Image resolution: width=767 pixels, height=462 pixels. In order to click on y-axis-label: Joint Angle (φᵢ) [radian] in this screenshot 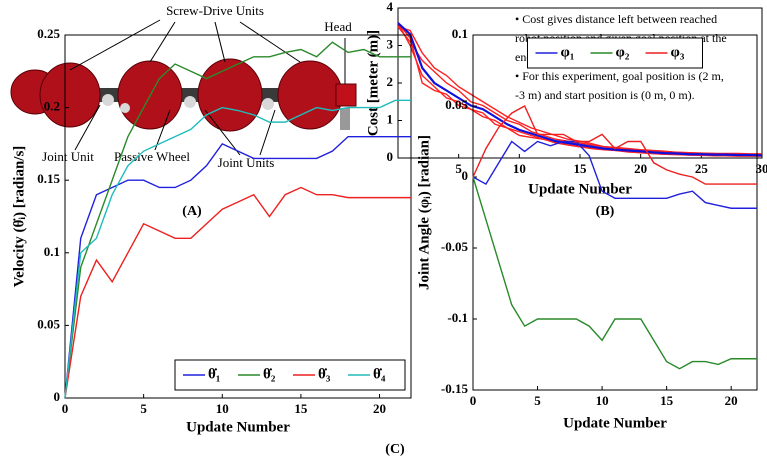, I will do `click(424, 212)`.